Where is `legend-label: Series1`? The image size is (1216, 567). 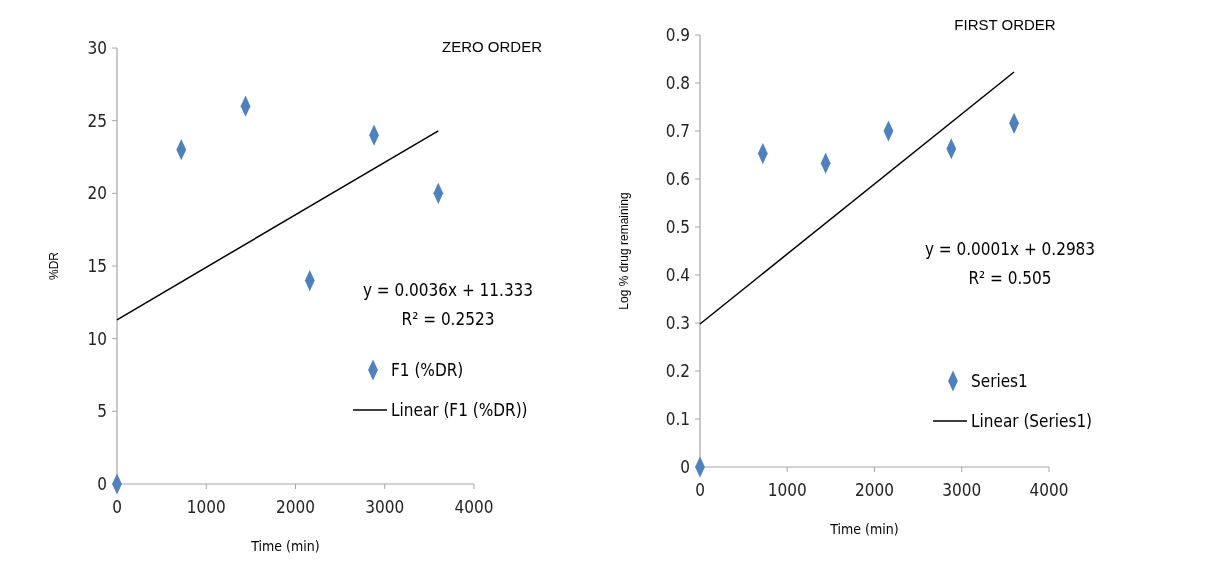 legend-label: Series1 is located at coordinates (999, 380).